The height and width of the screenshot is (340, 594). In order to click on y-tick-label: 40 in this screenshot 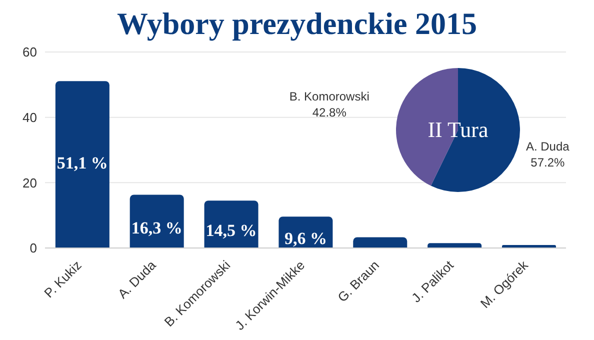, I will do `click(29, 117)`.